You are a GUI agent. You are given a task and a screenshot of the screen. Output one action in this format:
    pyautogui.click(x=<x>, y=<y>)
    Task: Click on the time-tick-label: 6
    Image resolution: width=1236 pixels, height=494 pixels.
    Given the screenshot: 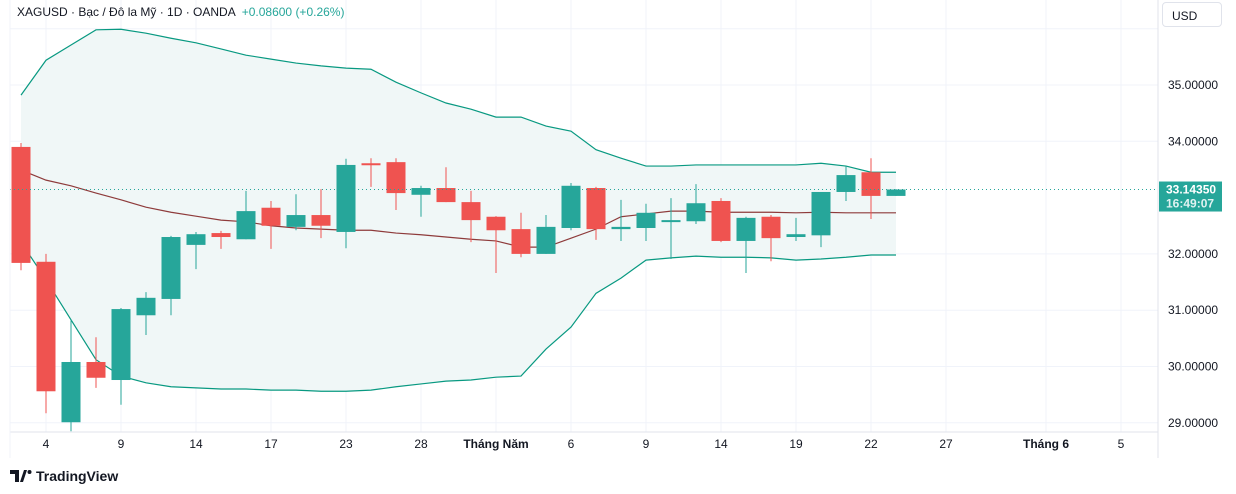 What is the action you would take?
    pyautogui.click(x=571, y=444)
    